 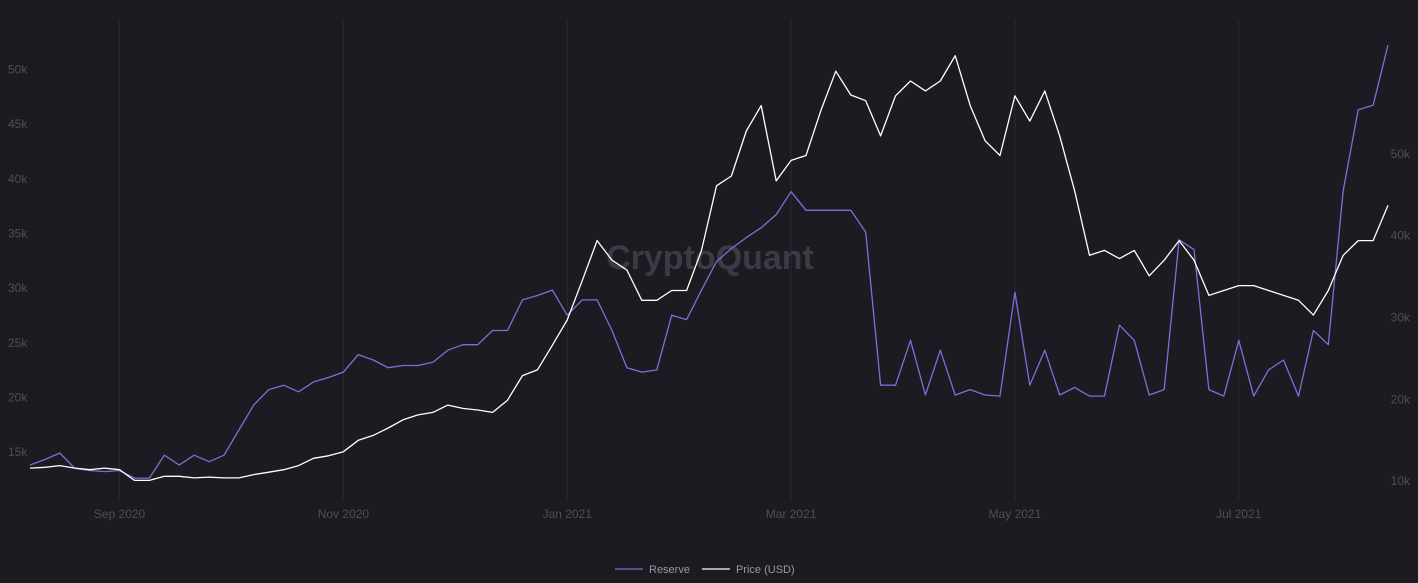 What do you see at coordinates (18, 69) in the screenshot?
I see `y-tick-label: 50k` at bounding box center [18, 69].